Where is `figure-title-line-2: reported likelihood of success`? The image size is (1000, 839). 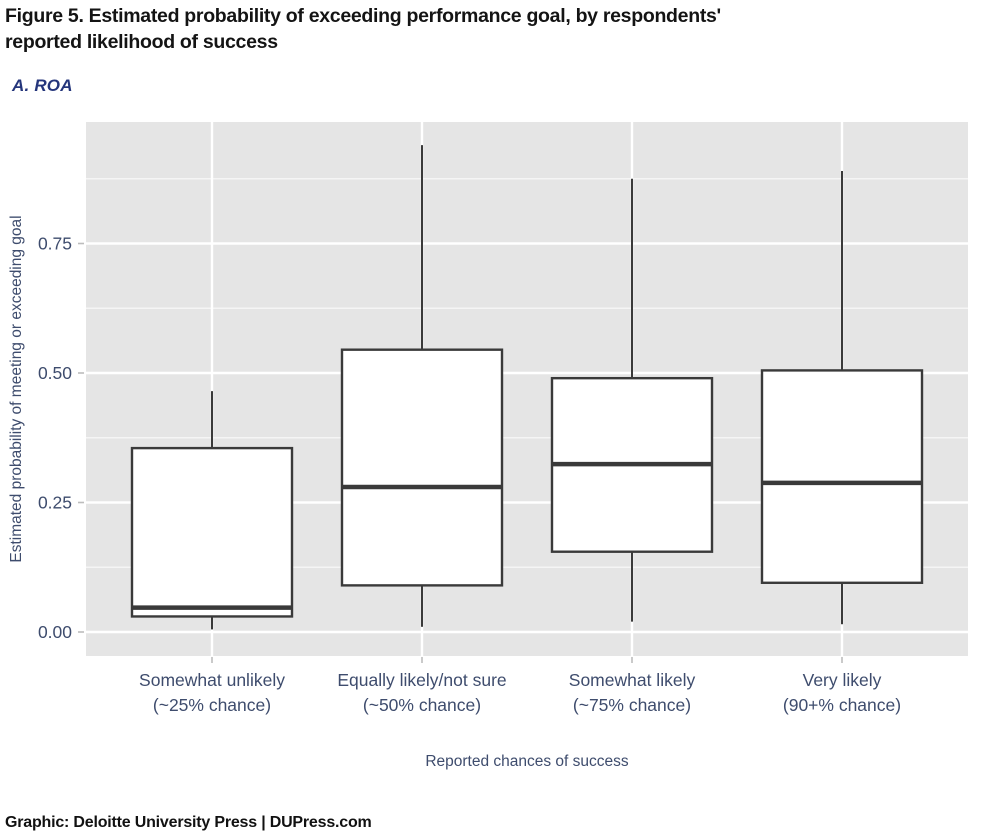
figure-title-line-2: reported likelihood of success is located at coordinates (141, 42).